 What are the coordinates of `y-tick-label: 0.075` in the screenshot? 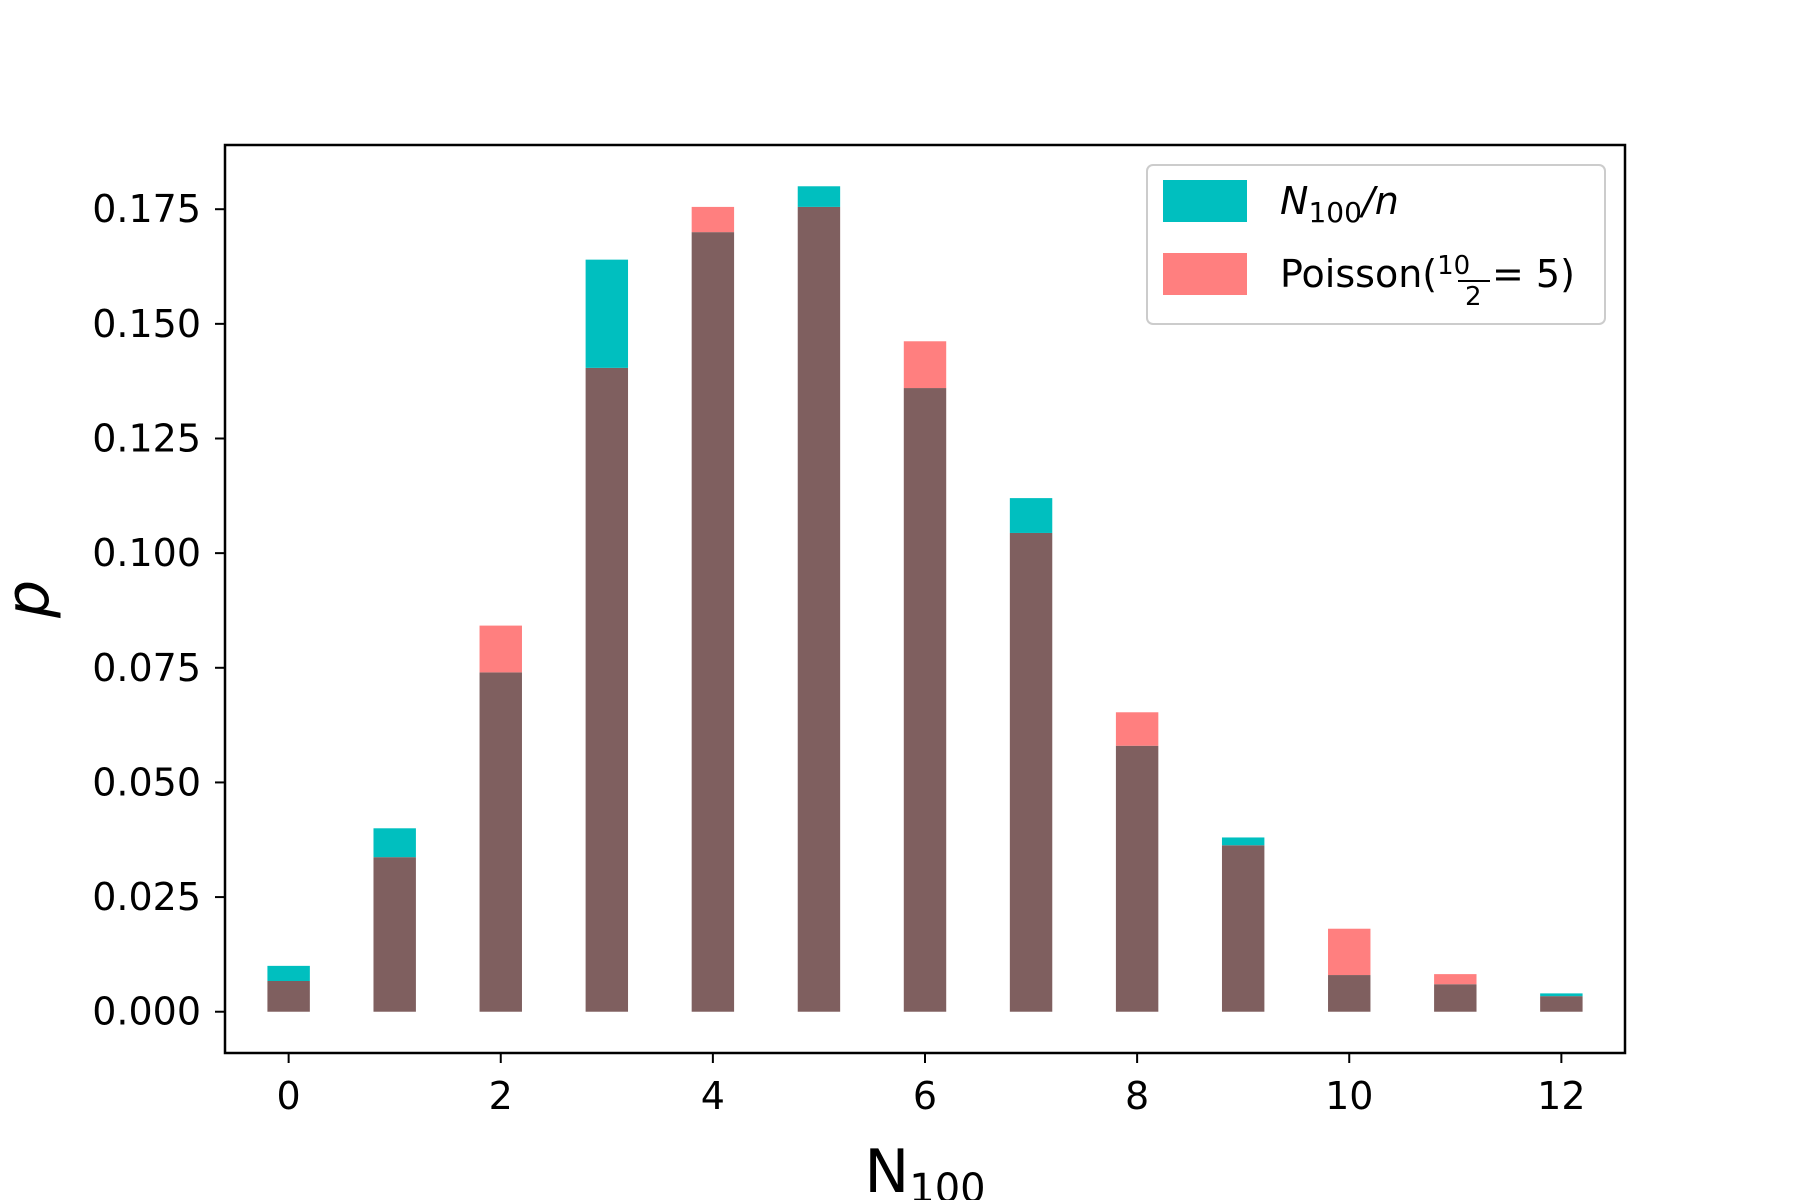 It's located at (146, 668).